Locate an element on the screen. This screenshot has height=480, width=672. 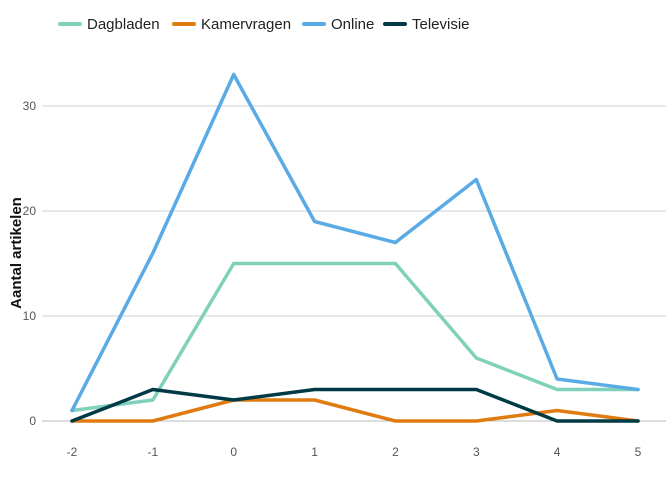
x-axis-ticks: -2 -1 0 1 2 3 4 5 is located at coordinates (354, 452).